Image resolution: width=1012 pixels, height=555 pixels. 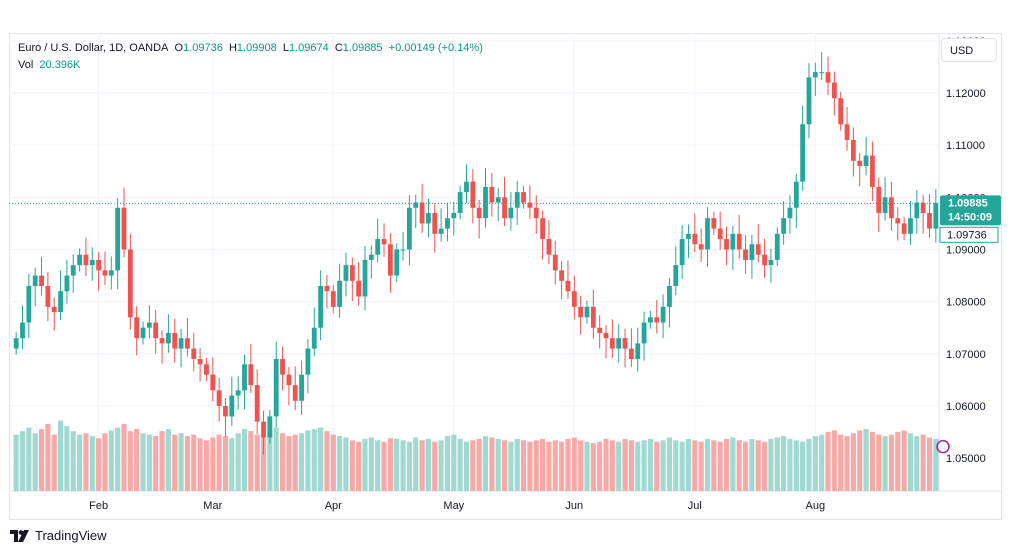 I want to click on high-value: 1.09908, so click(x=256, y=48).